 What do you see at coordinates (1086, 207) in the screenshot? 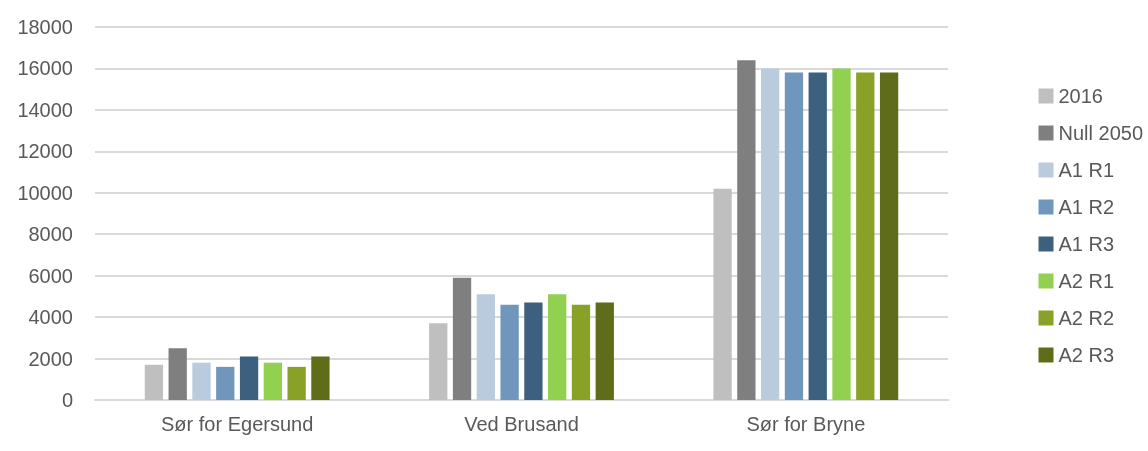
I see `legend-label: A1 R2` at bounding box center [1086, 207].